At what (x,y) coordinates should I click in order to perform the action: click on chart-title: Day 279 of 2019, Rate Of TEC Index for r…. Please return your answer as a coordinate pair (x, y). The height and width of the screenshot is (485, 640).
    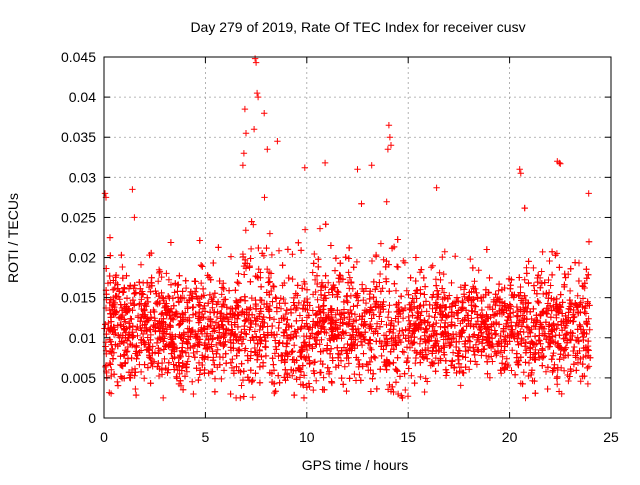
    Looking at the image, I should click on (357, 27).